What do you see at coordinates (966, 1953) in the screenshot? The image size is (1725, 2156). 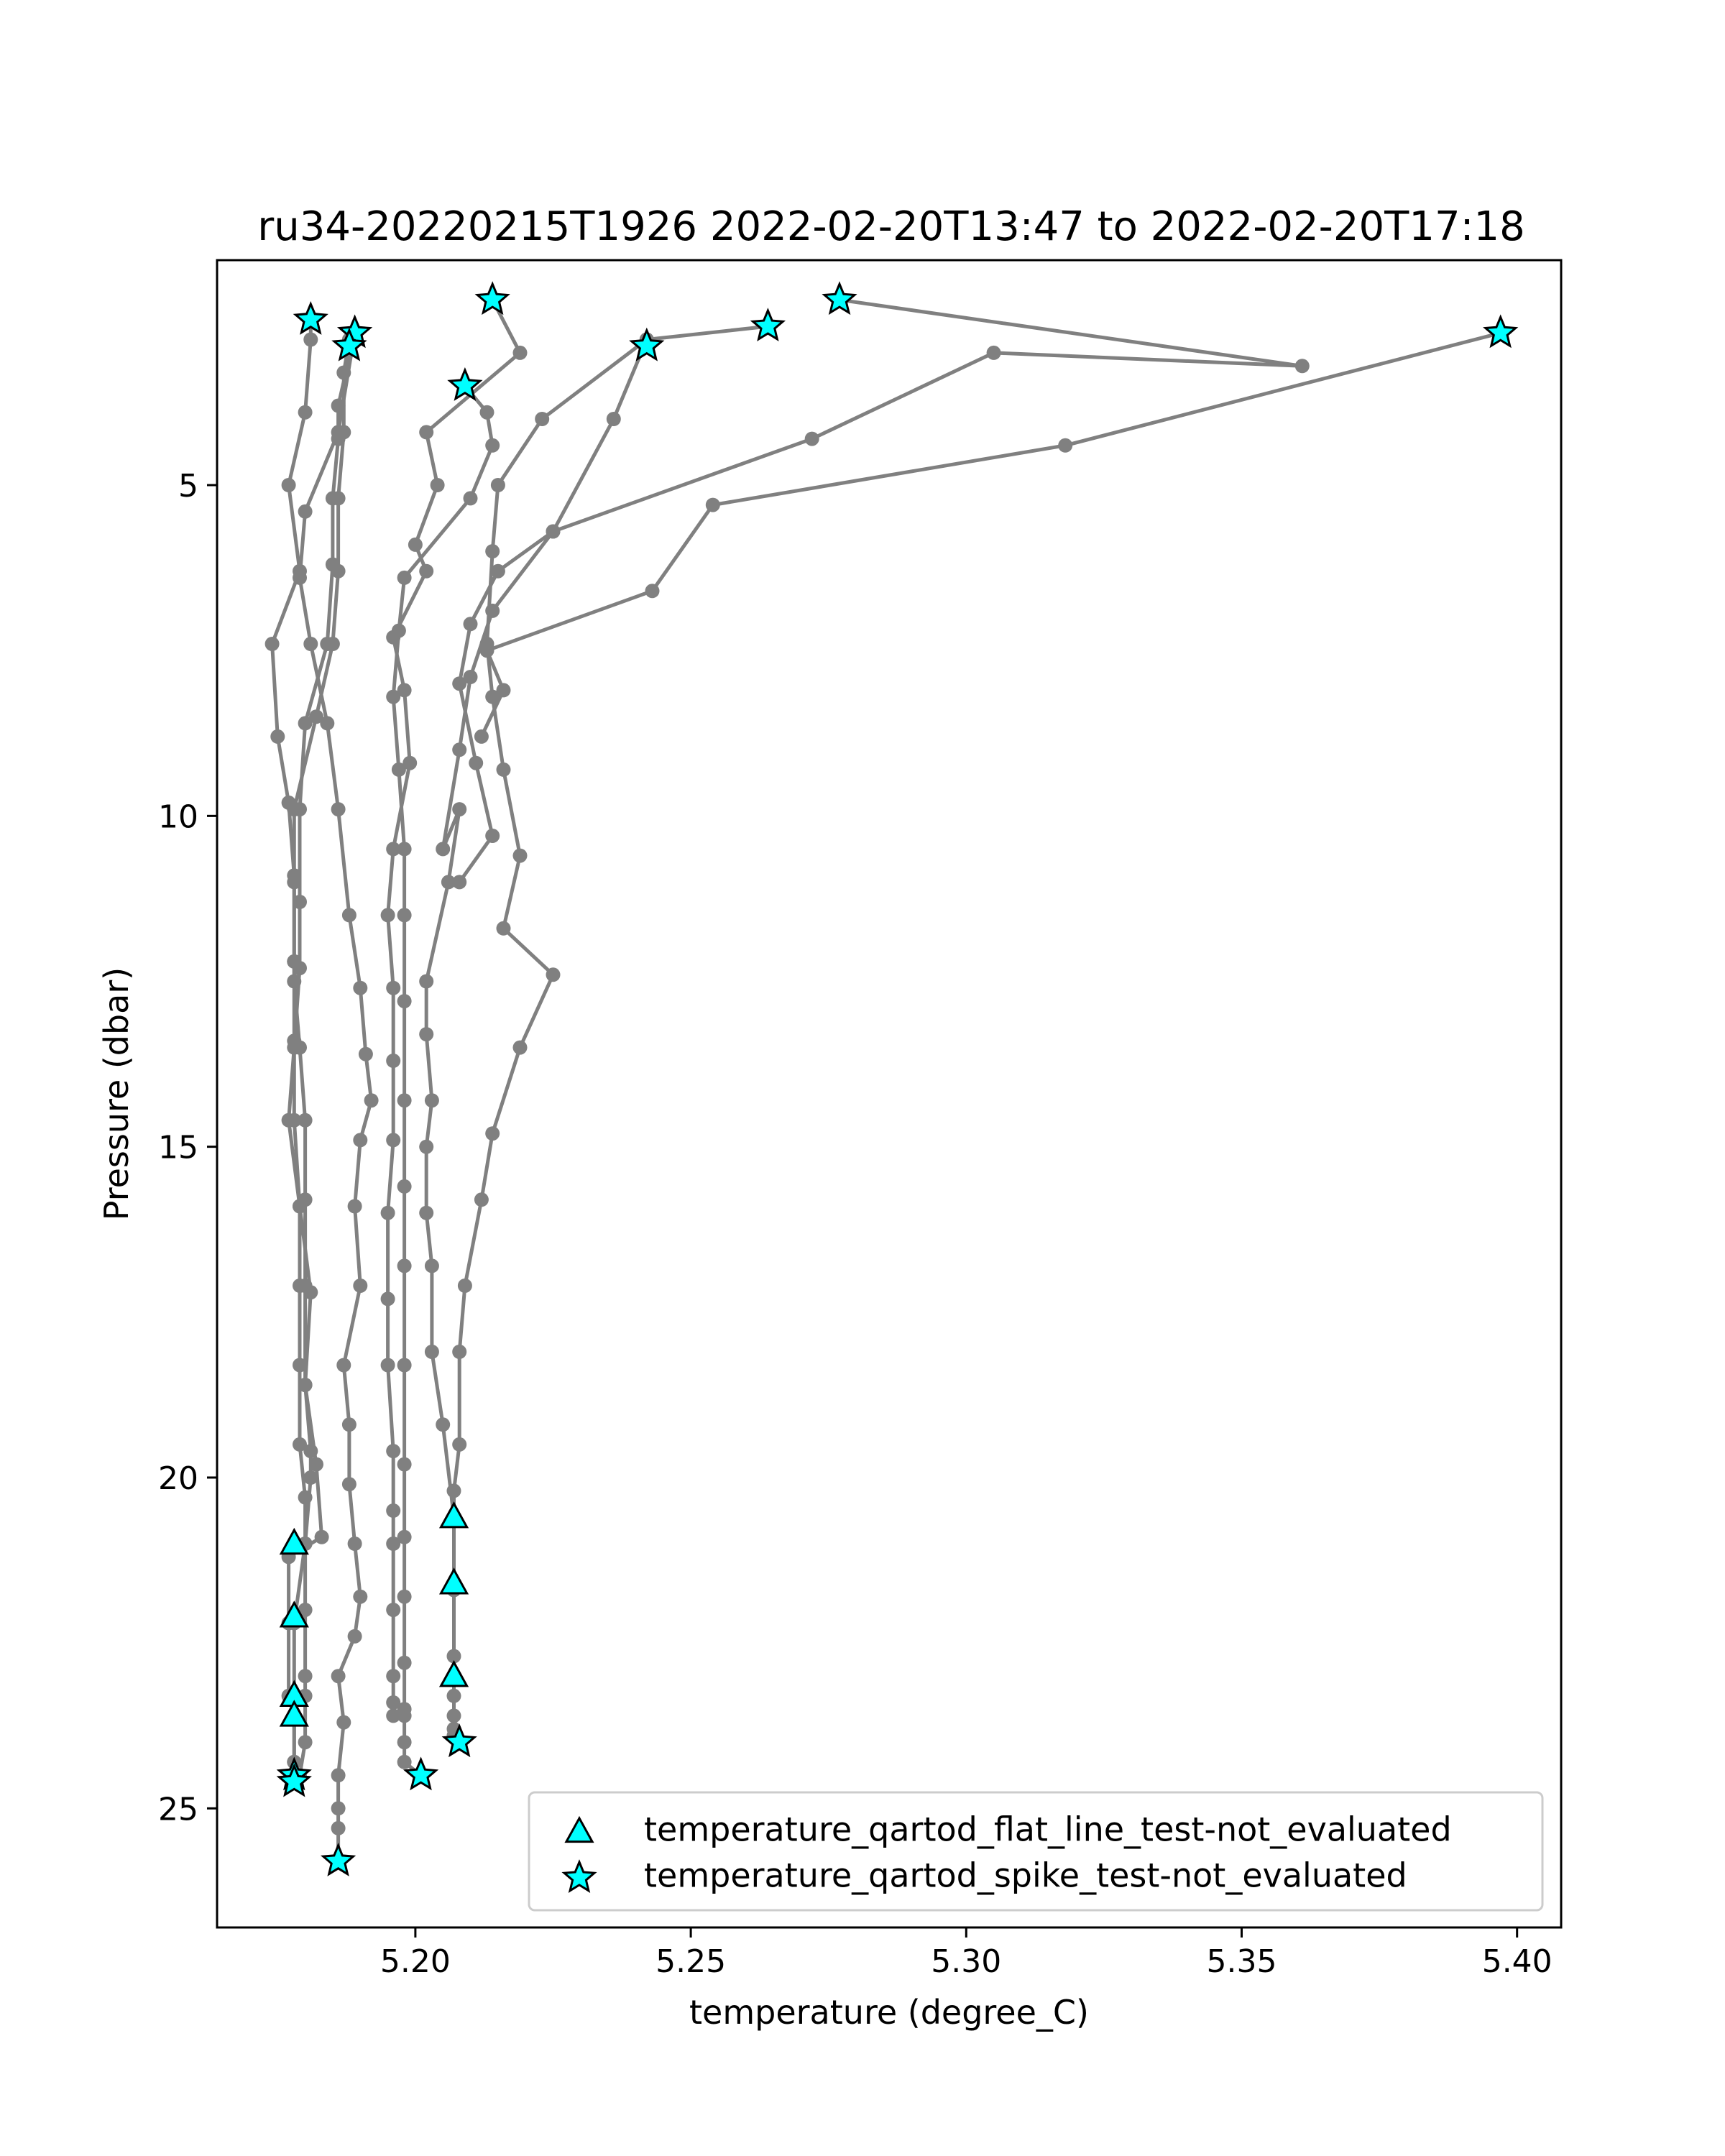 I see `x-axis: 5.20 5.25 5.30 5.35 5.40` at bounding box center [966, 1953].